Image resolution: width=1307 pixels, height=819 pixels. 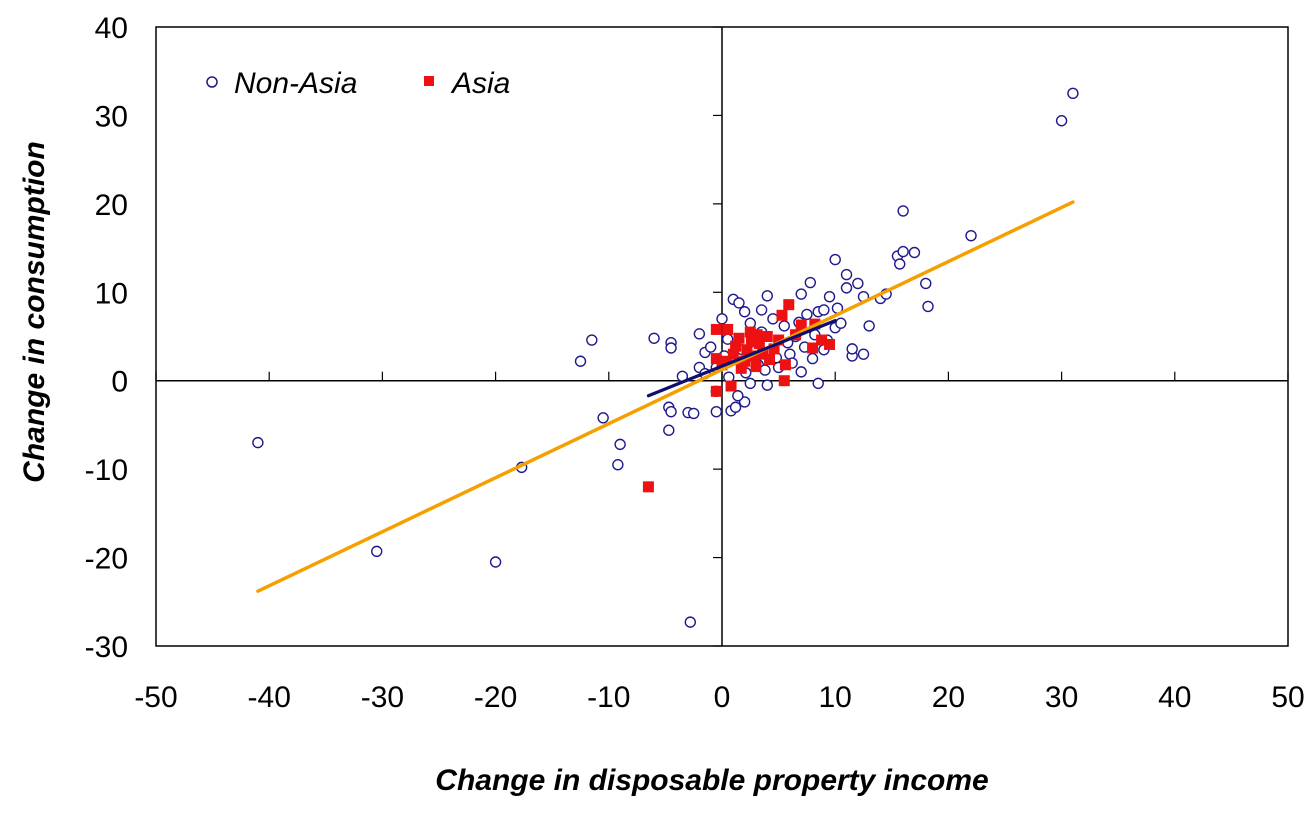 What do you see at coordinates (1061, 697) in the screenshot?
I see `x-tick-label: 30` at bounding box center [1061, 697].